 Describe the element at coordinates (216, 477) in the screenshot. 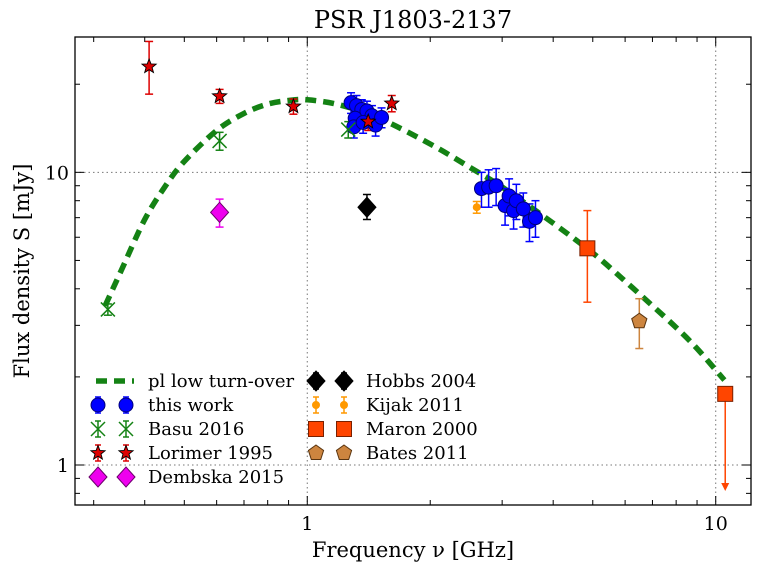

I see `legend-label-dembska-2015: Dembska 2015` at that location.